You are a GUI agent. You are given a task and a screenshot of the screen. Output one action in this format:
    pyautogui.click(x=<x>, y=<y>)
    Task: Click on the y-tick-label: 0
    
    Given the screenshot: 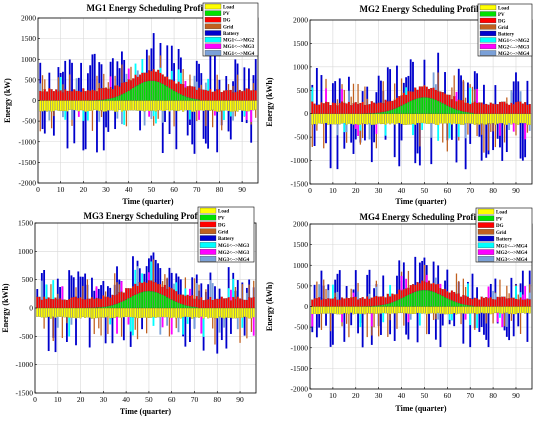 What is the action you would take?
    pyautogui.click(x=31, y=308)
    